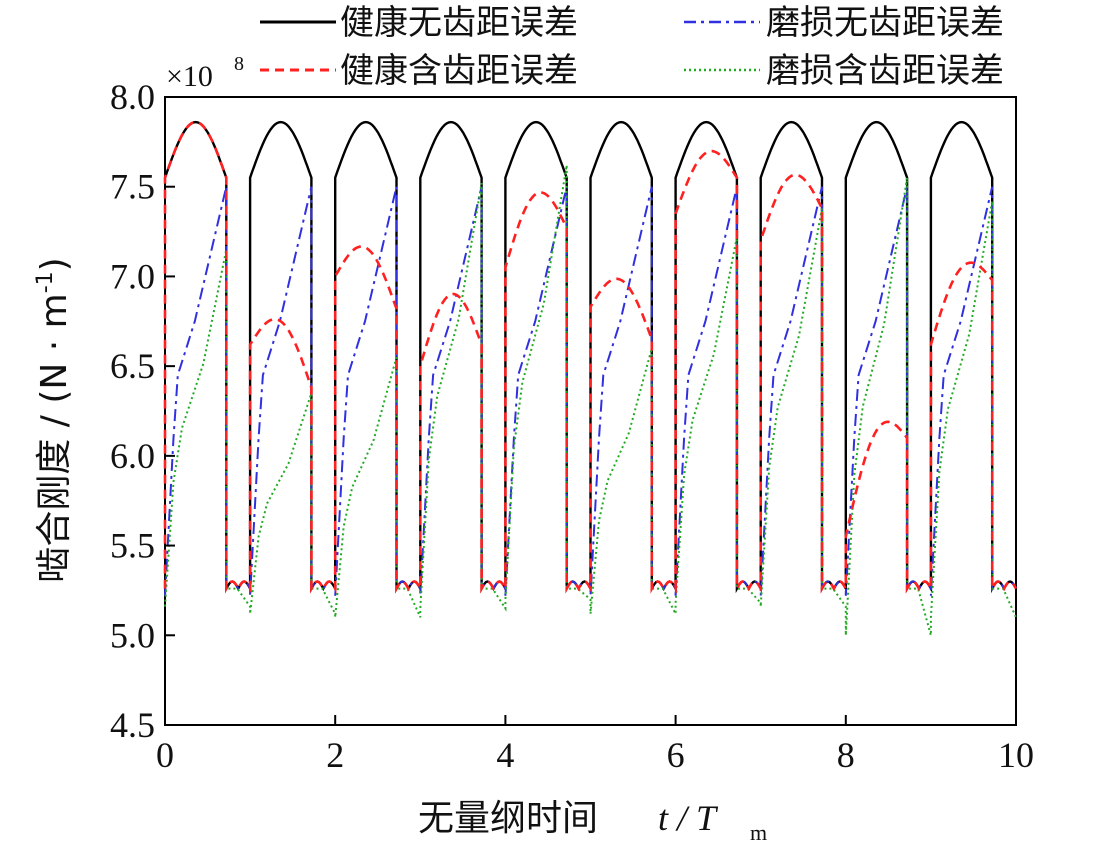  I want to click on legend-label-healthy-no-error: 健康无齿距误差, so click(459, 23).